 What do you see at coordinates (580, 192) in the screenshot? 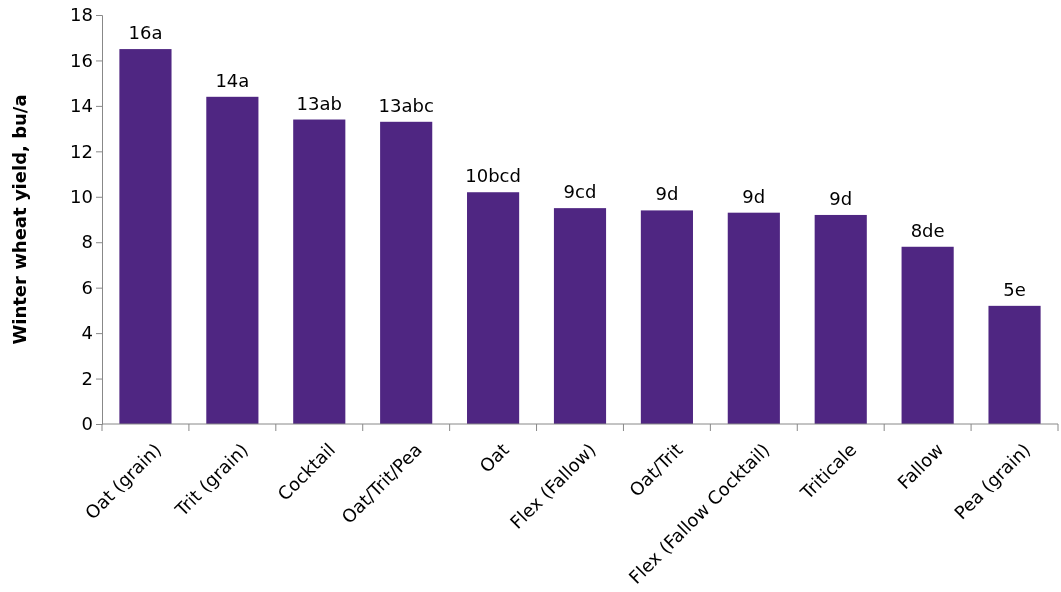
I see `data-label: 9cd` at bounding box center [580, 192].